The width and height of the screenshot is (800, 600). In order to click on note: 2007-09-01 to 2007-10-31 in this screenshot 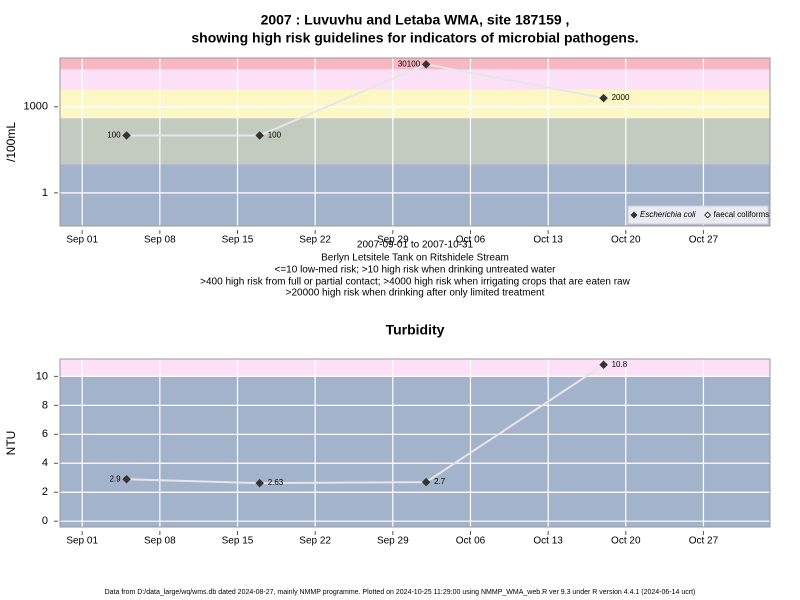, I will do `click(415, 245)`.